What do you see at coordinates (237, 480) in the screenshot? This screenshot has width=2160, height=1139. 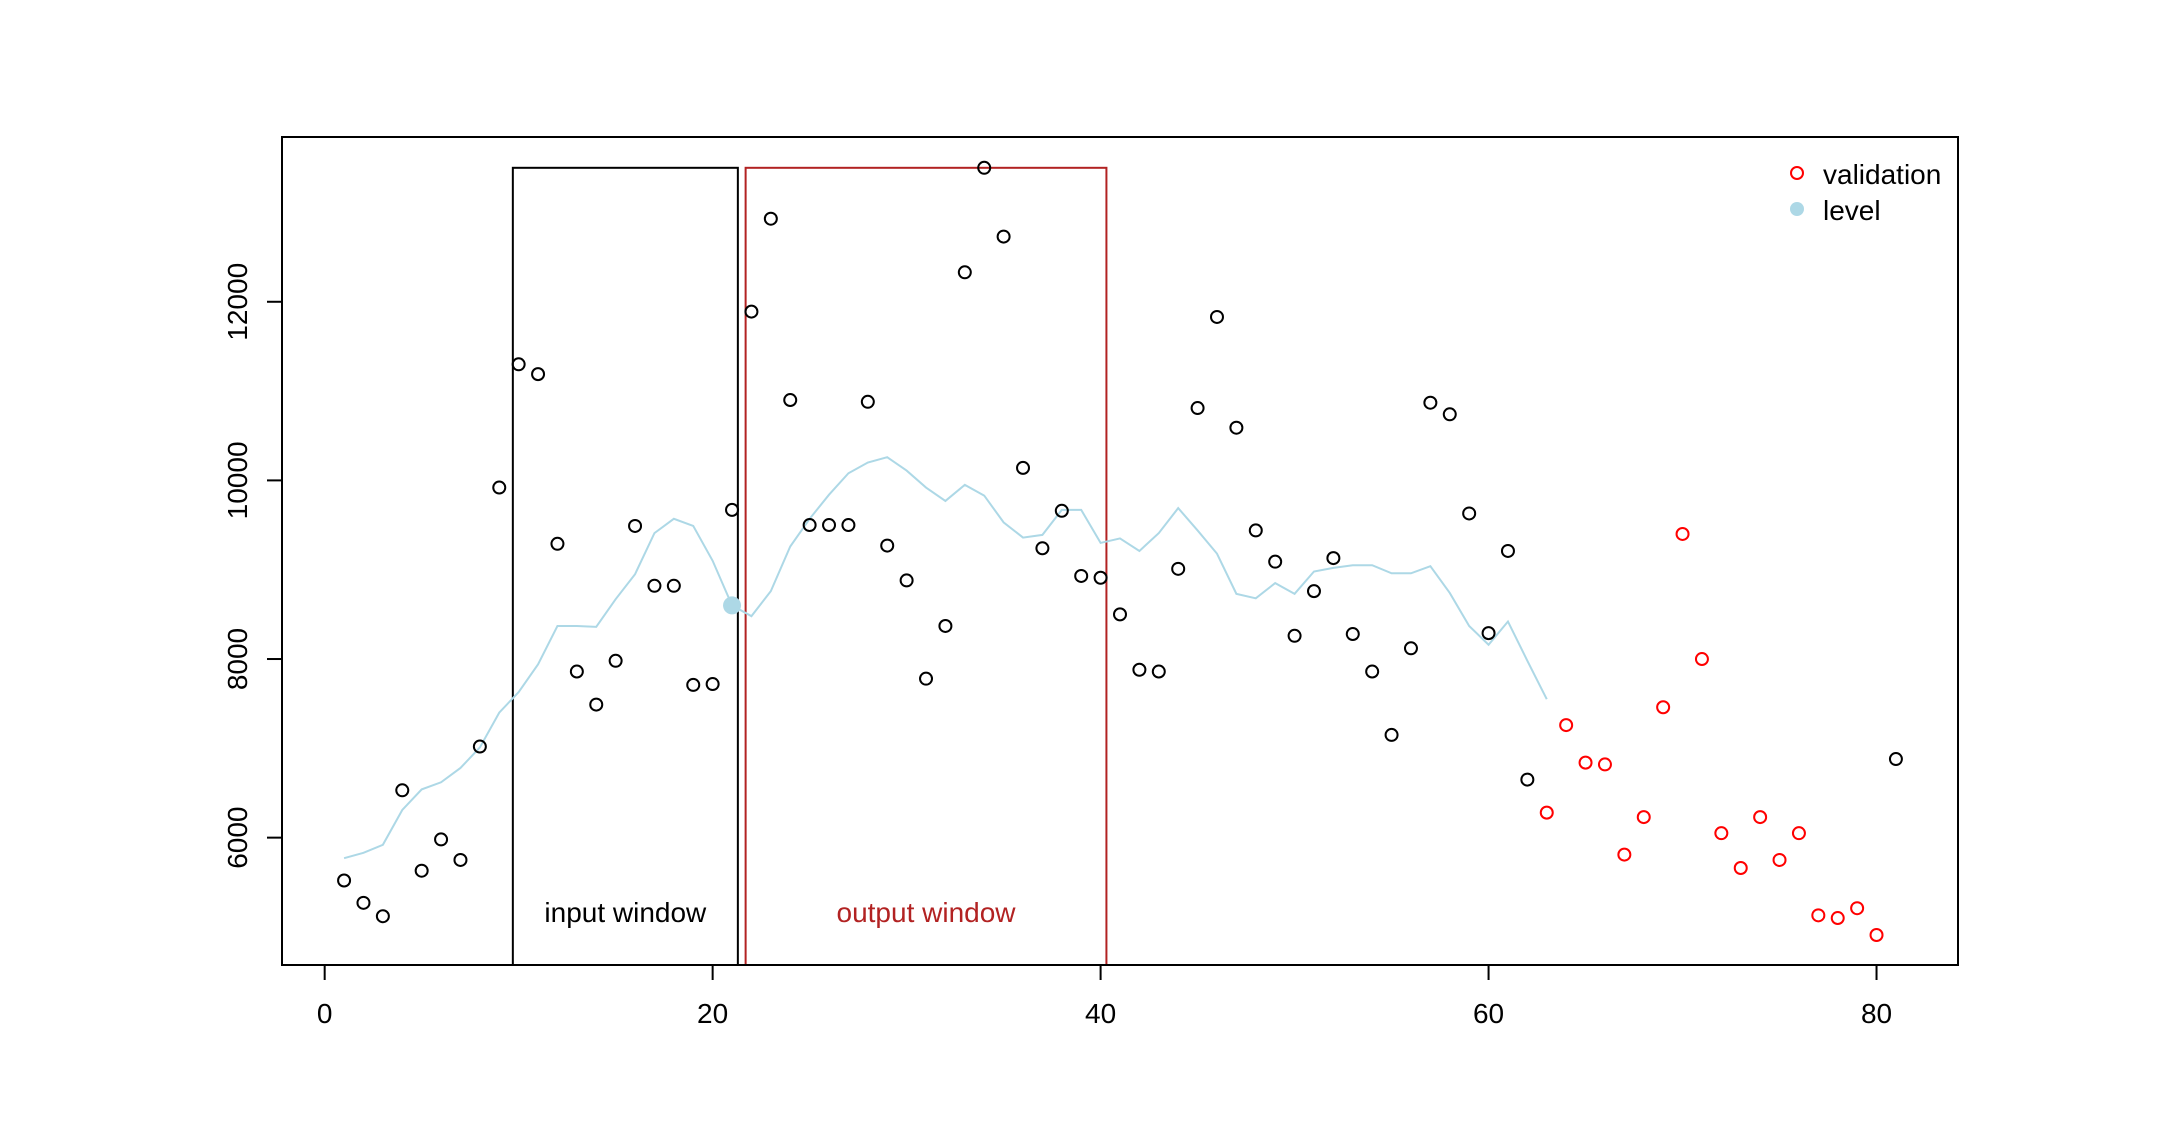 I see `y-tick-label: 10000` at bounding box center [237, 480].